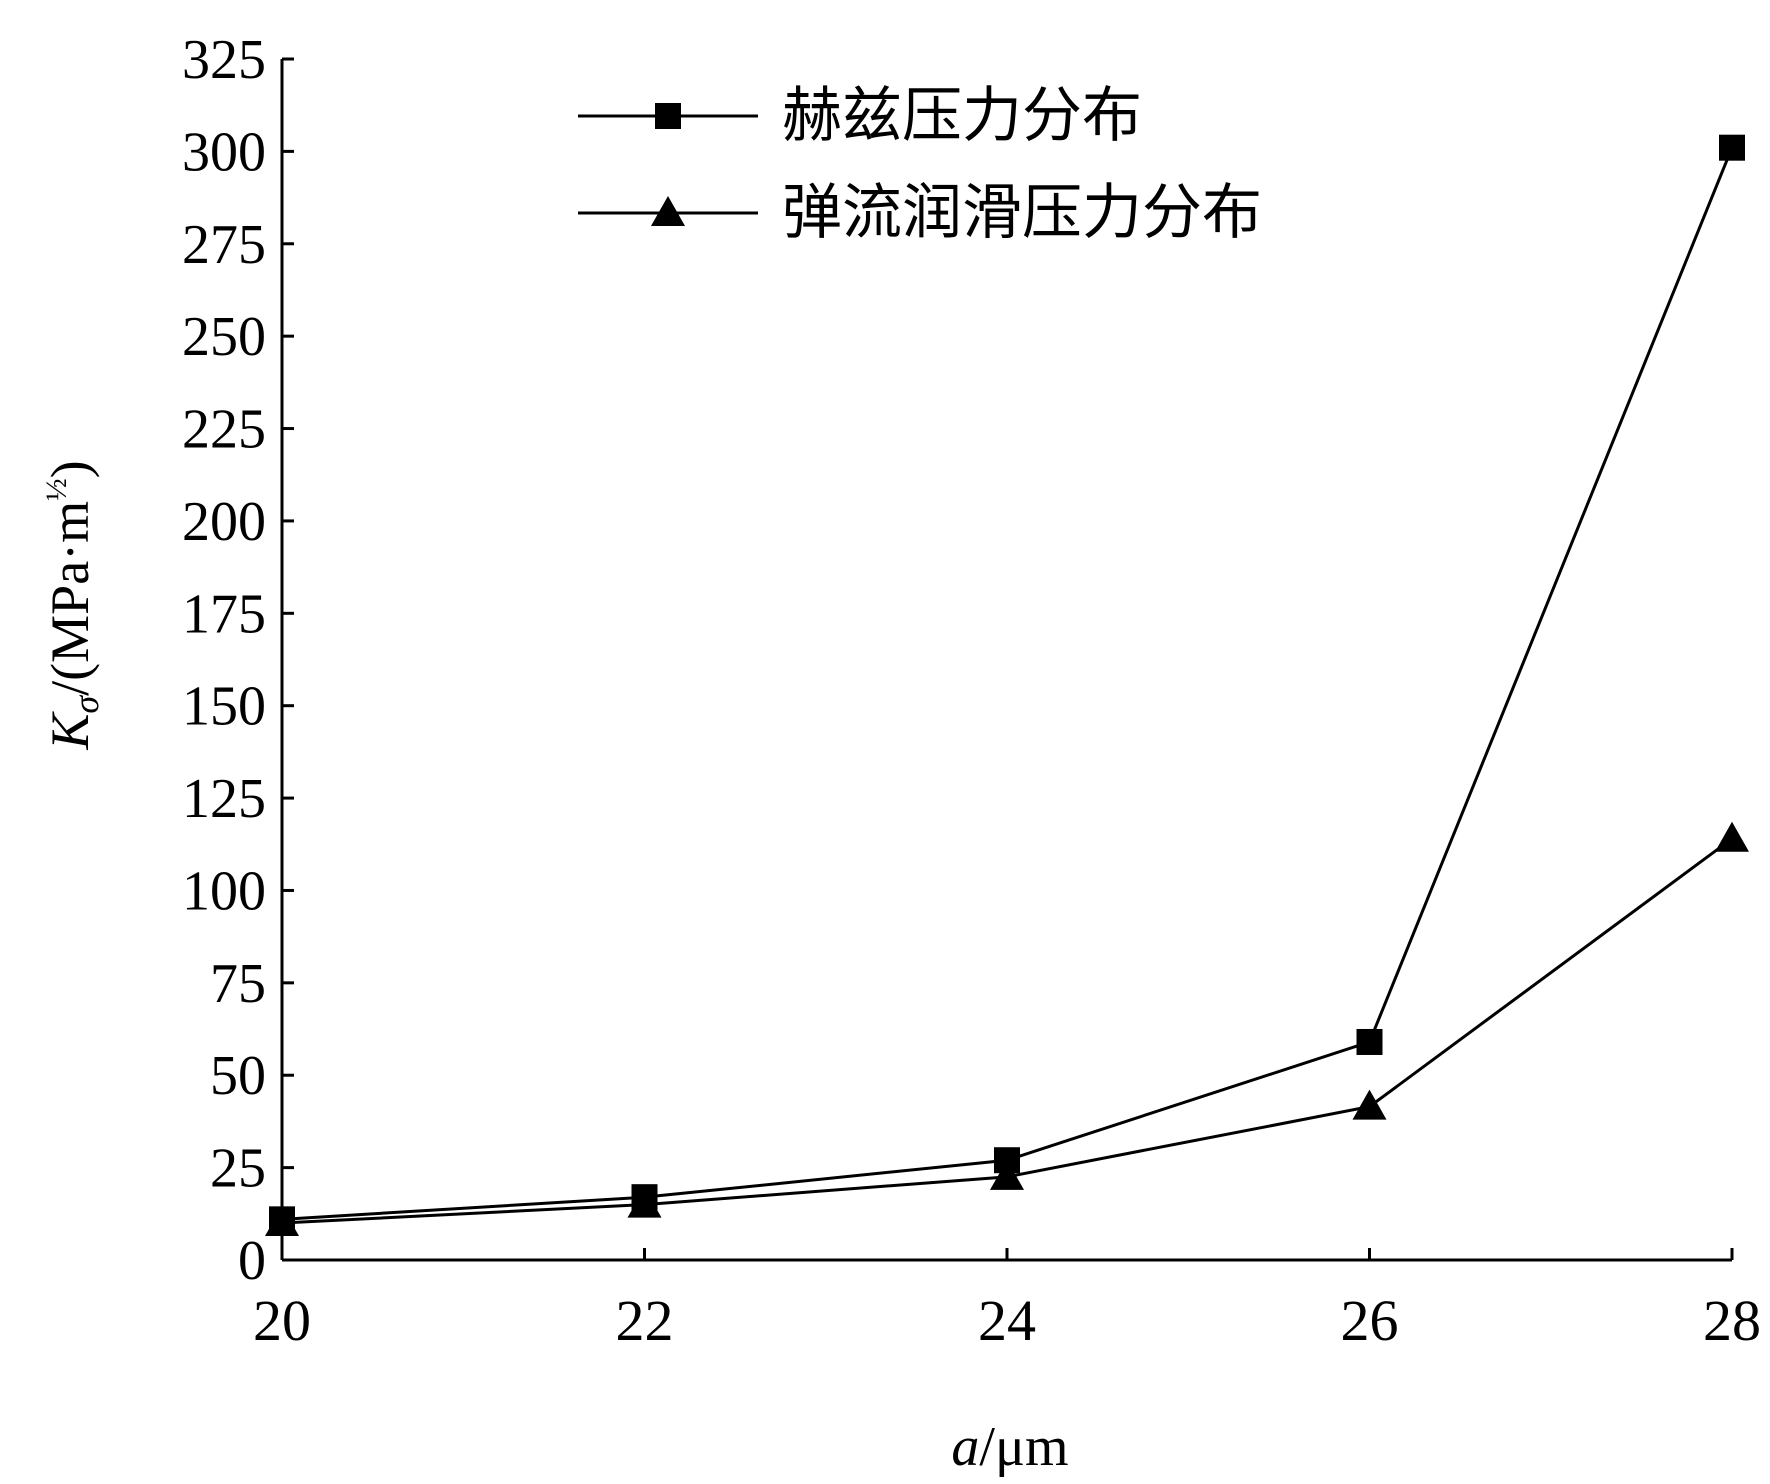 This screenshot has height=1484, width=1770. What do you see at coordinates (224, 891) in the screenshot?
I see `y-tick-label: 100` at bounding box center [224, 891].